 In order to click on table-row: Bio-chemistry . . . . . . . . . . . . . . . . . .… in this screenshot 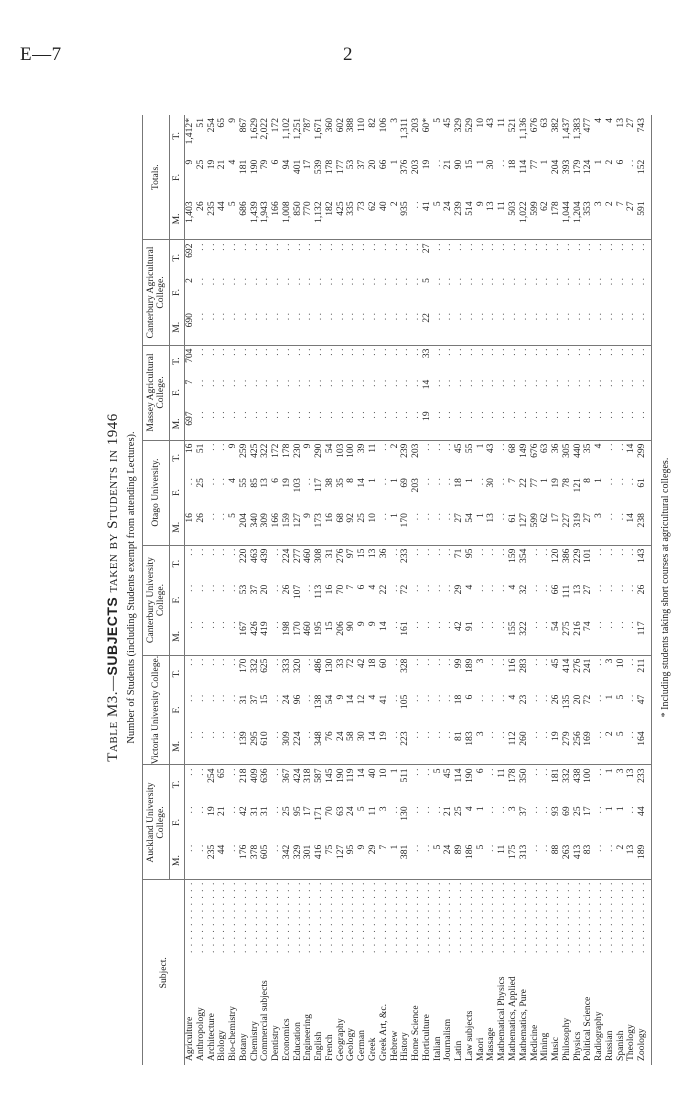, I will do `click(233, 590)`.